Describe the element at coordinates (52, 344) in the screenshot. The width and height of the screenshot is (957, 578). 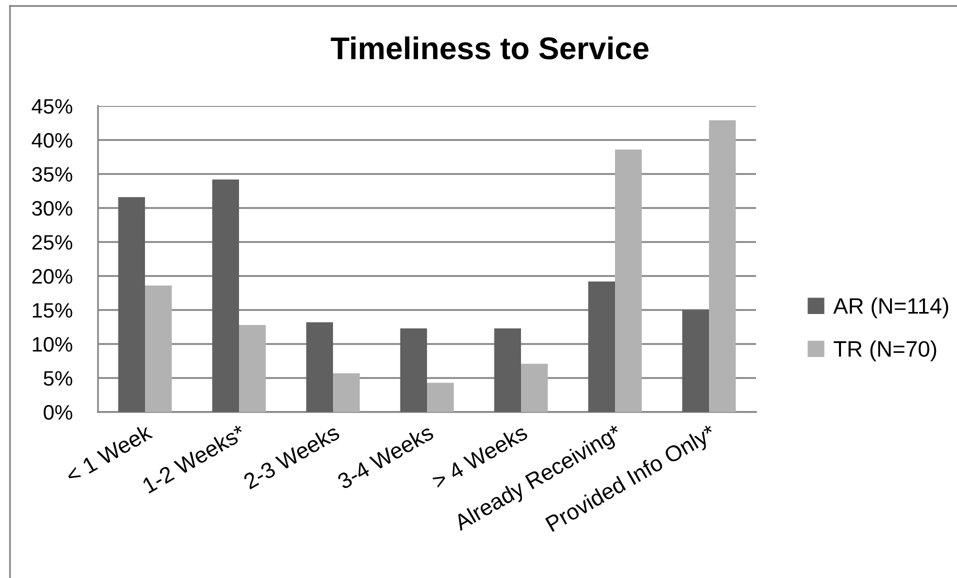
I see `y-tick-label: 10%` at that location.